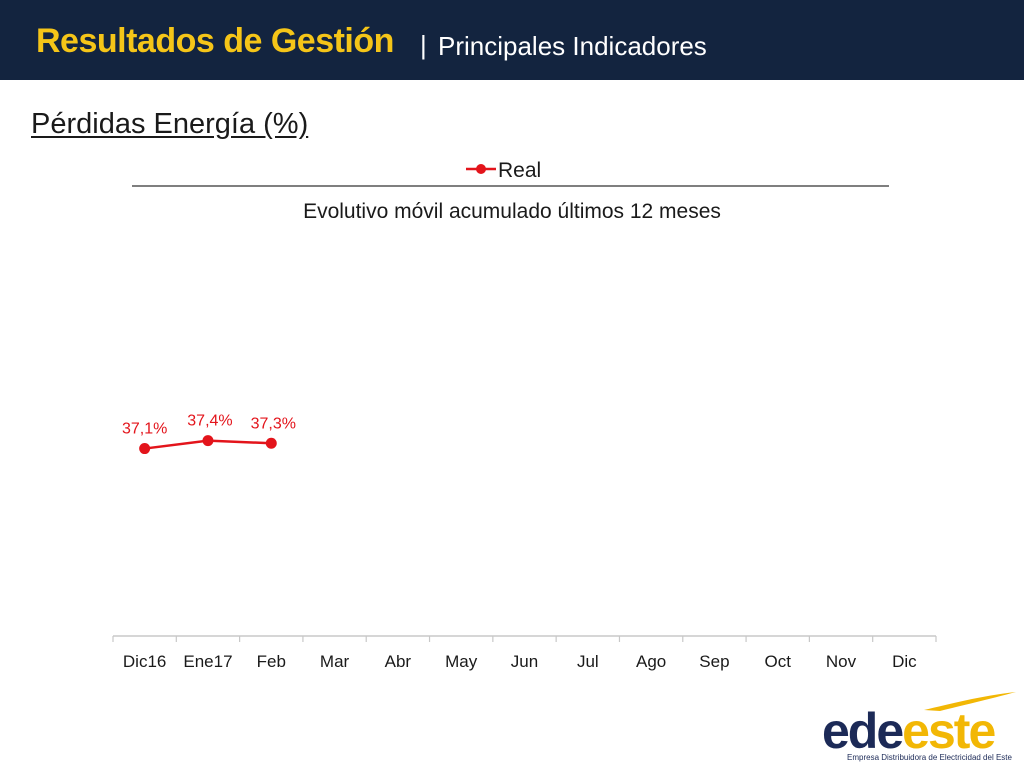 The width and height of the screenshot is (1024, 768). Describe the element at coordinates (519, 170) in the screenshot. I see `legend-label-real: Real` at that location.